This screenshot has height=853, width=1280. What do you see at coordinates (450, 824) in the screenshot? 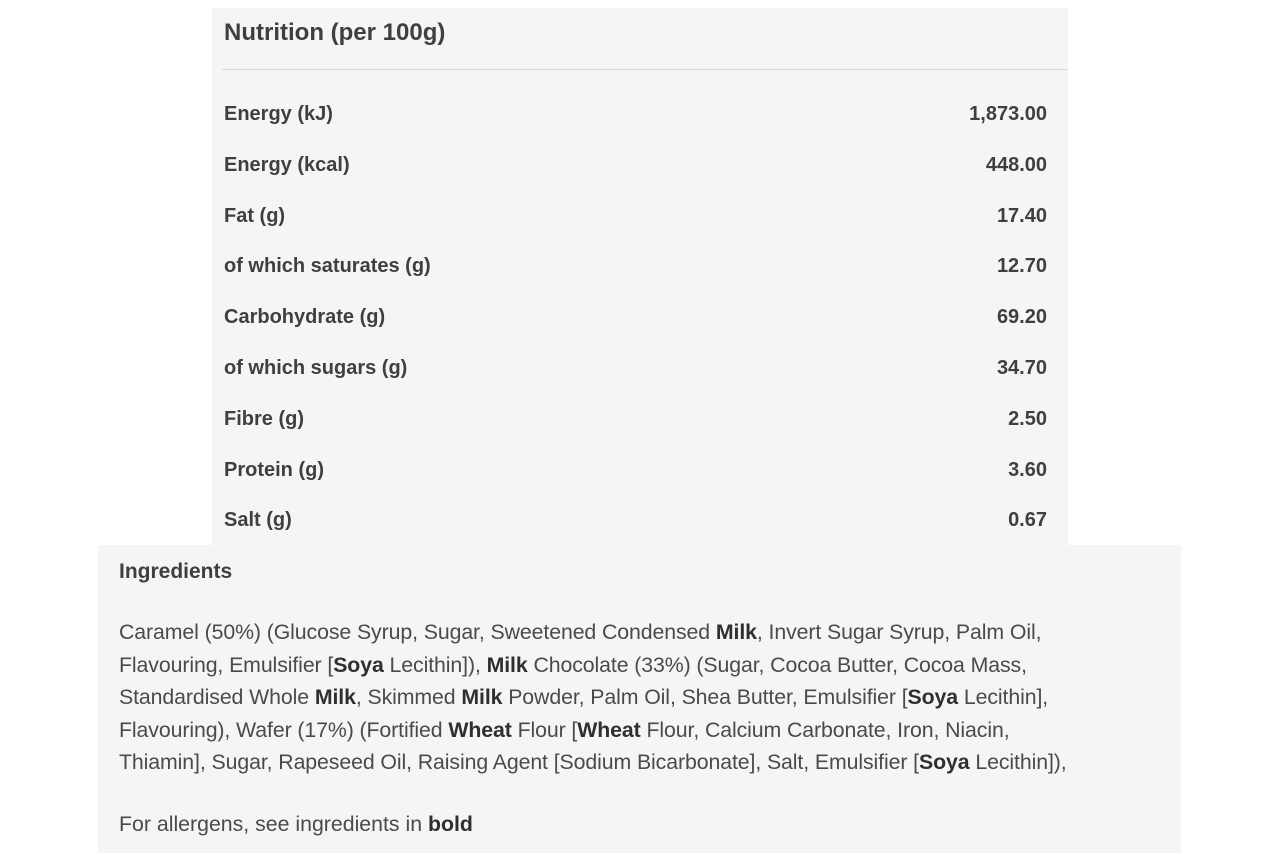
I see `allergen-note-bold: bold` at bounding box center [450, 824].